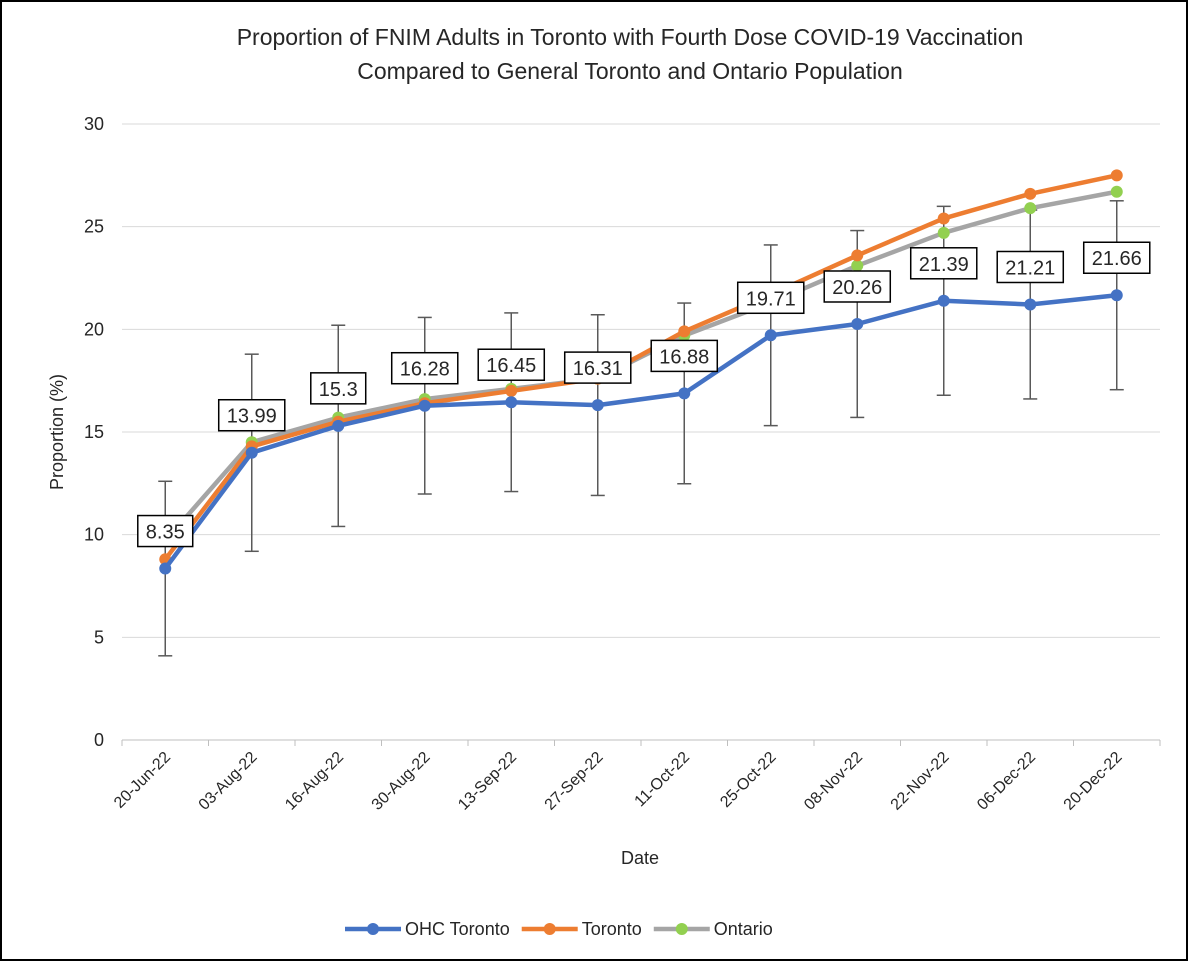 The height and width of the screenshot is (961, 1188). Describe the element at coordinates (94, 432) in the screenshot. I see `y-tick-label: 15` at that location.